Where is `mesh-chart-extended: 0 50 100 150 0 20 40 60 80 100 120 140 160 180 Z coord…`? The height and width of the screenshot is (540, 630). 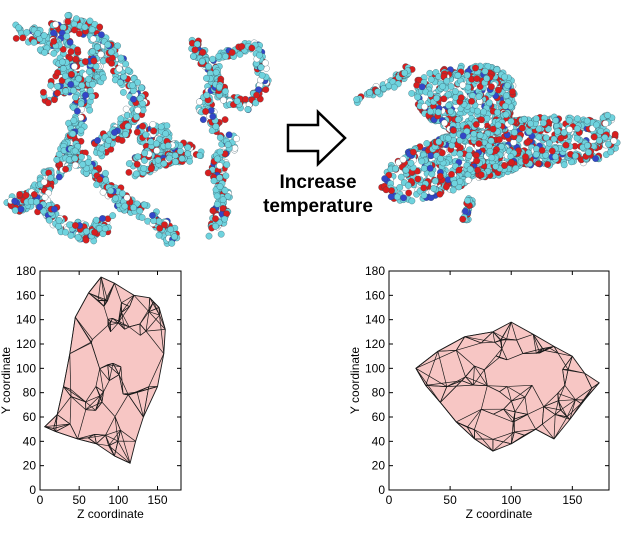 mesh-chart-extended: 0 50 100 150 0 20 40 60 80 100 120 140 160 180 Z coord… is located at coordinates (91, 392).